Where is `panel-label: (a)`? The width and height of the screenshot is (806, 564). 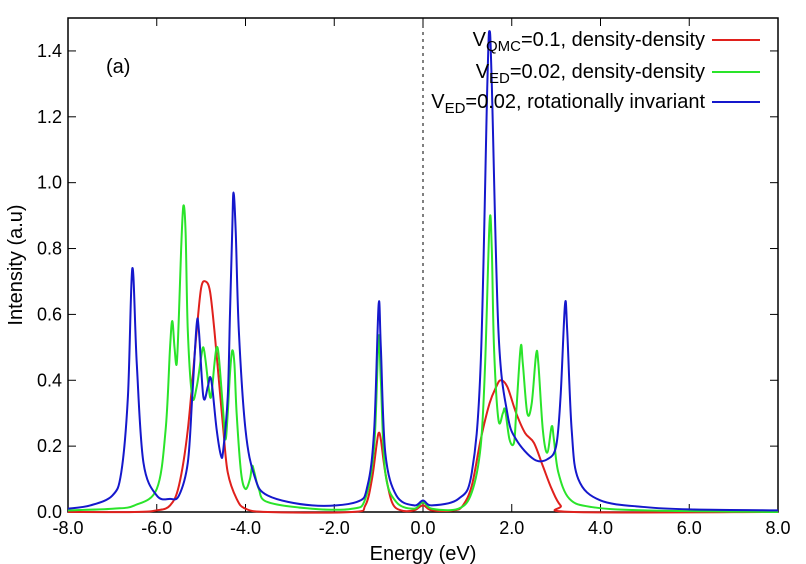
panel-label: (a) is located at coordinates (118, 67).